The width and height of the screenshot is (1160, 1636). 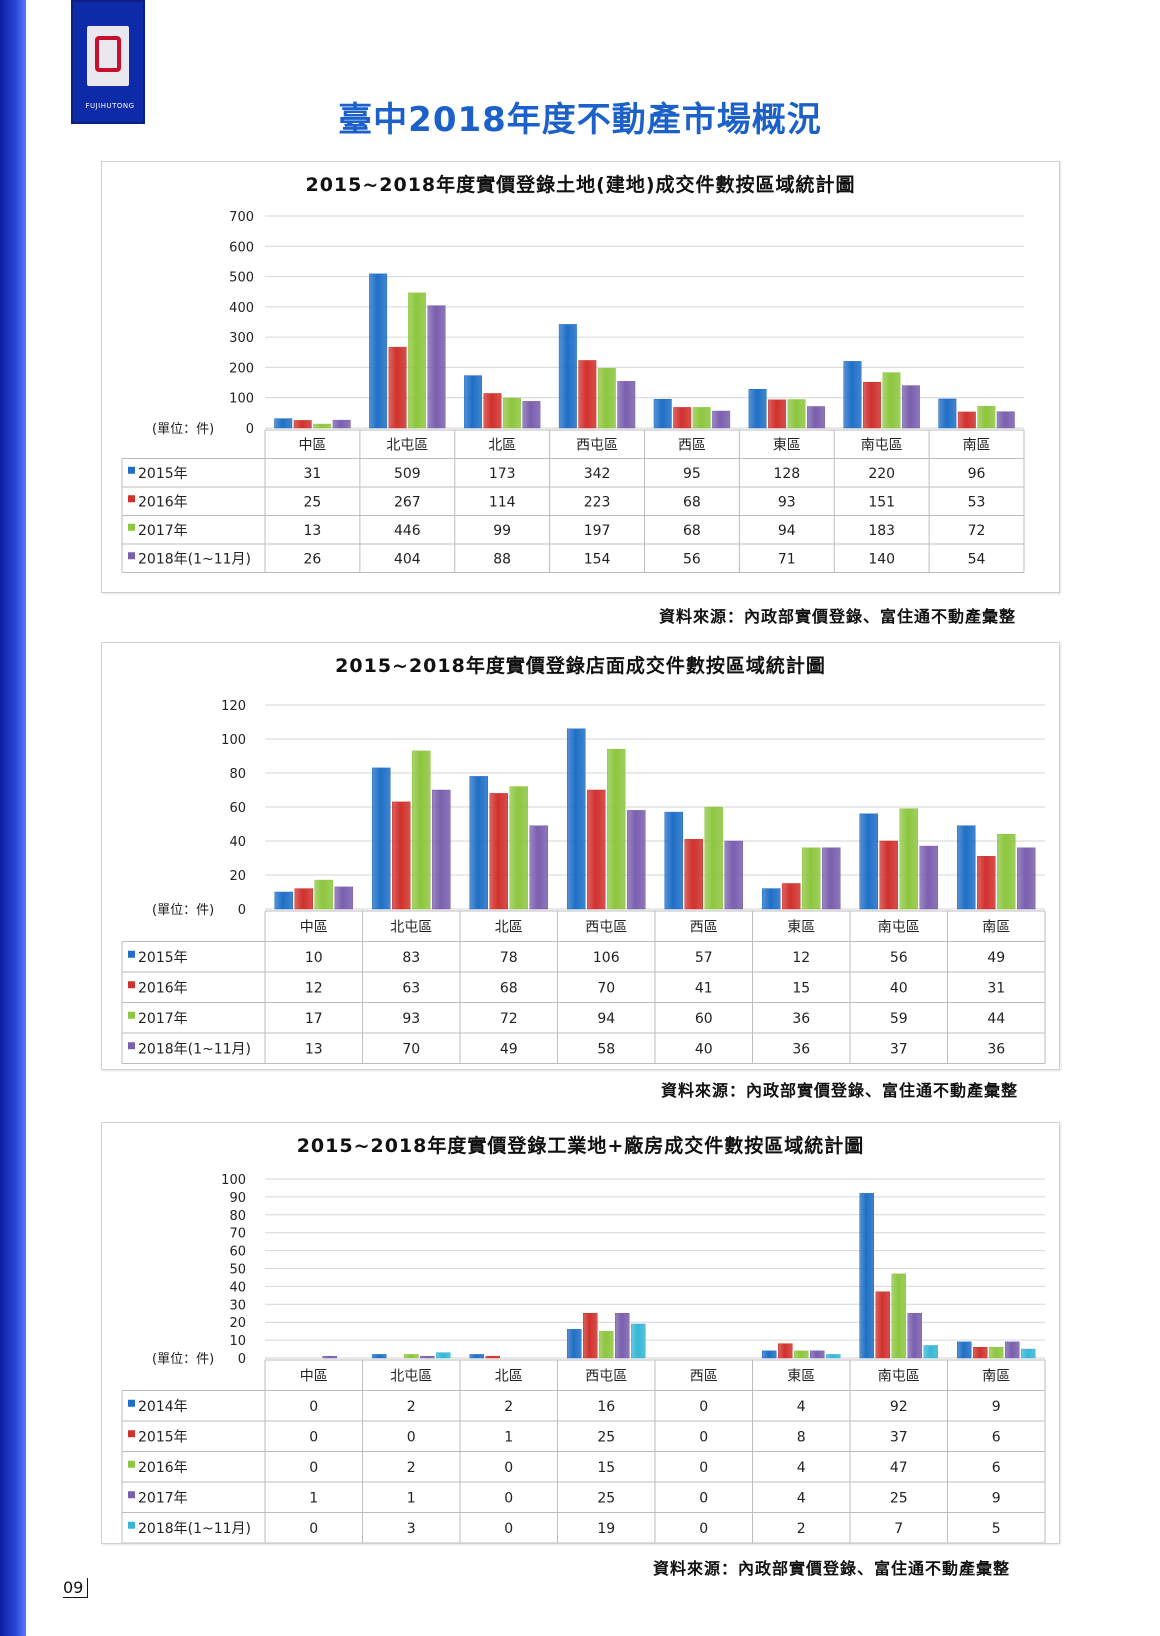 What do you see at coordinates (163, 958) in the screenshot?
I see `legend-label: 2015年` at bounding box center [163, 958].